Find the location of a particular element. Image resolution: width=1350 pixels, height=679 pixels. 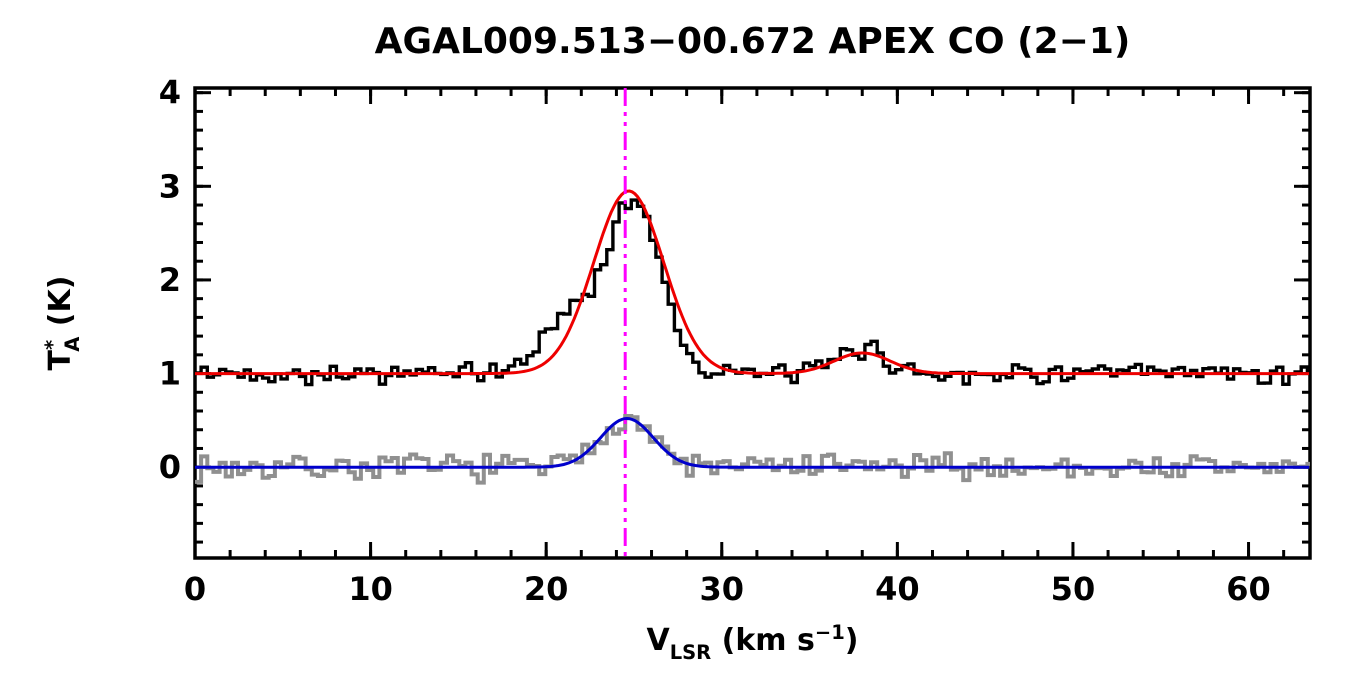

y-tick-label: 2 is located at coordinates (170, 280).